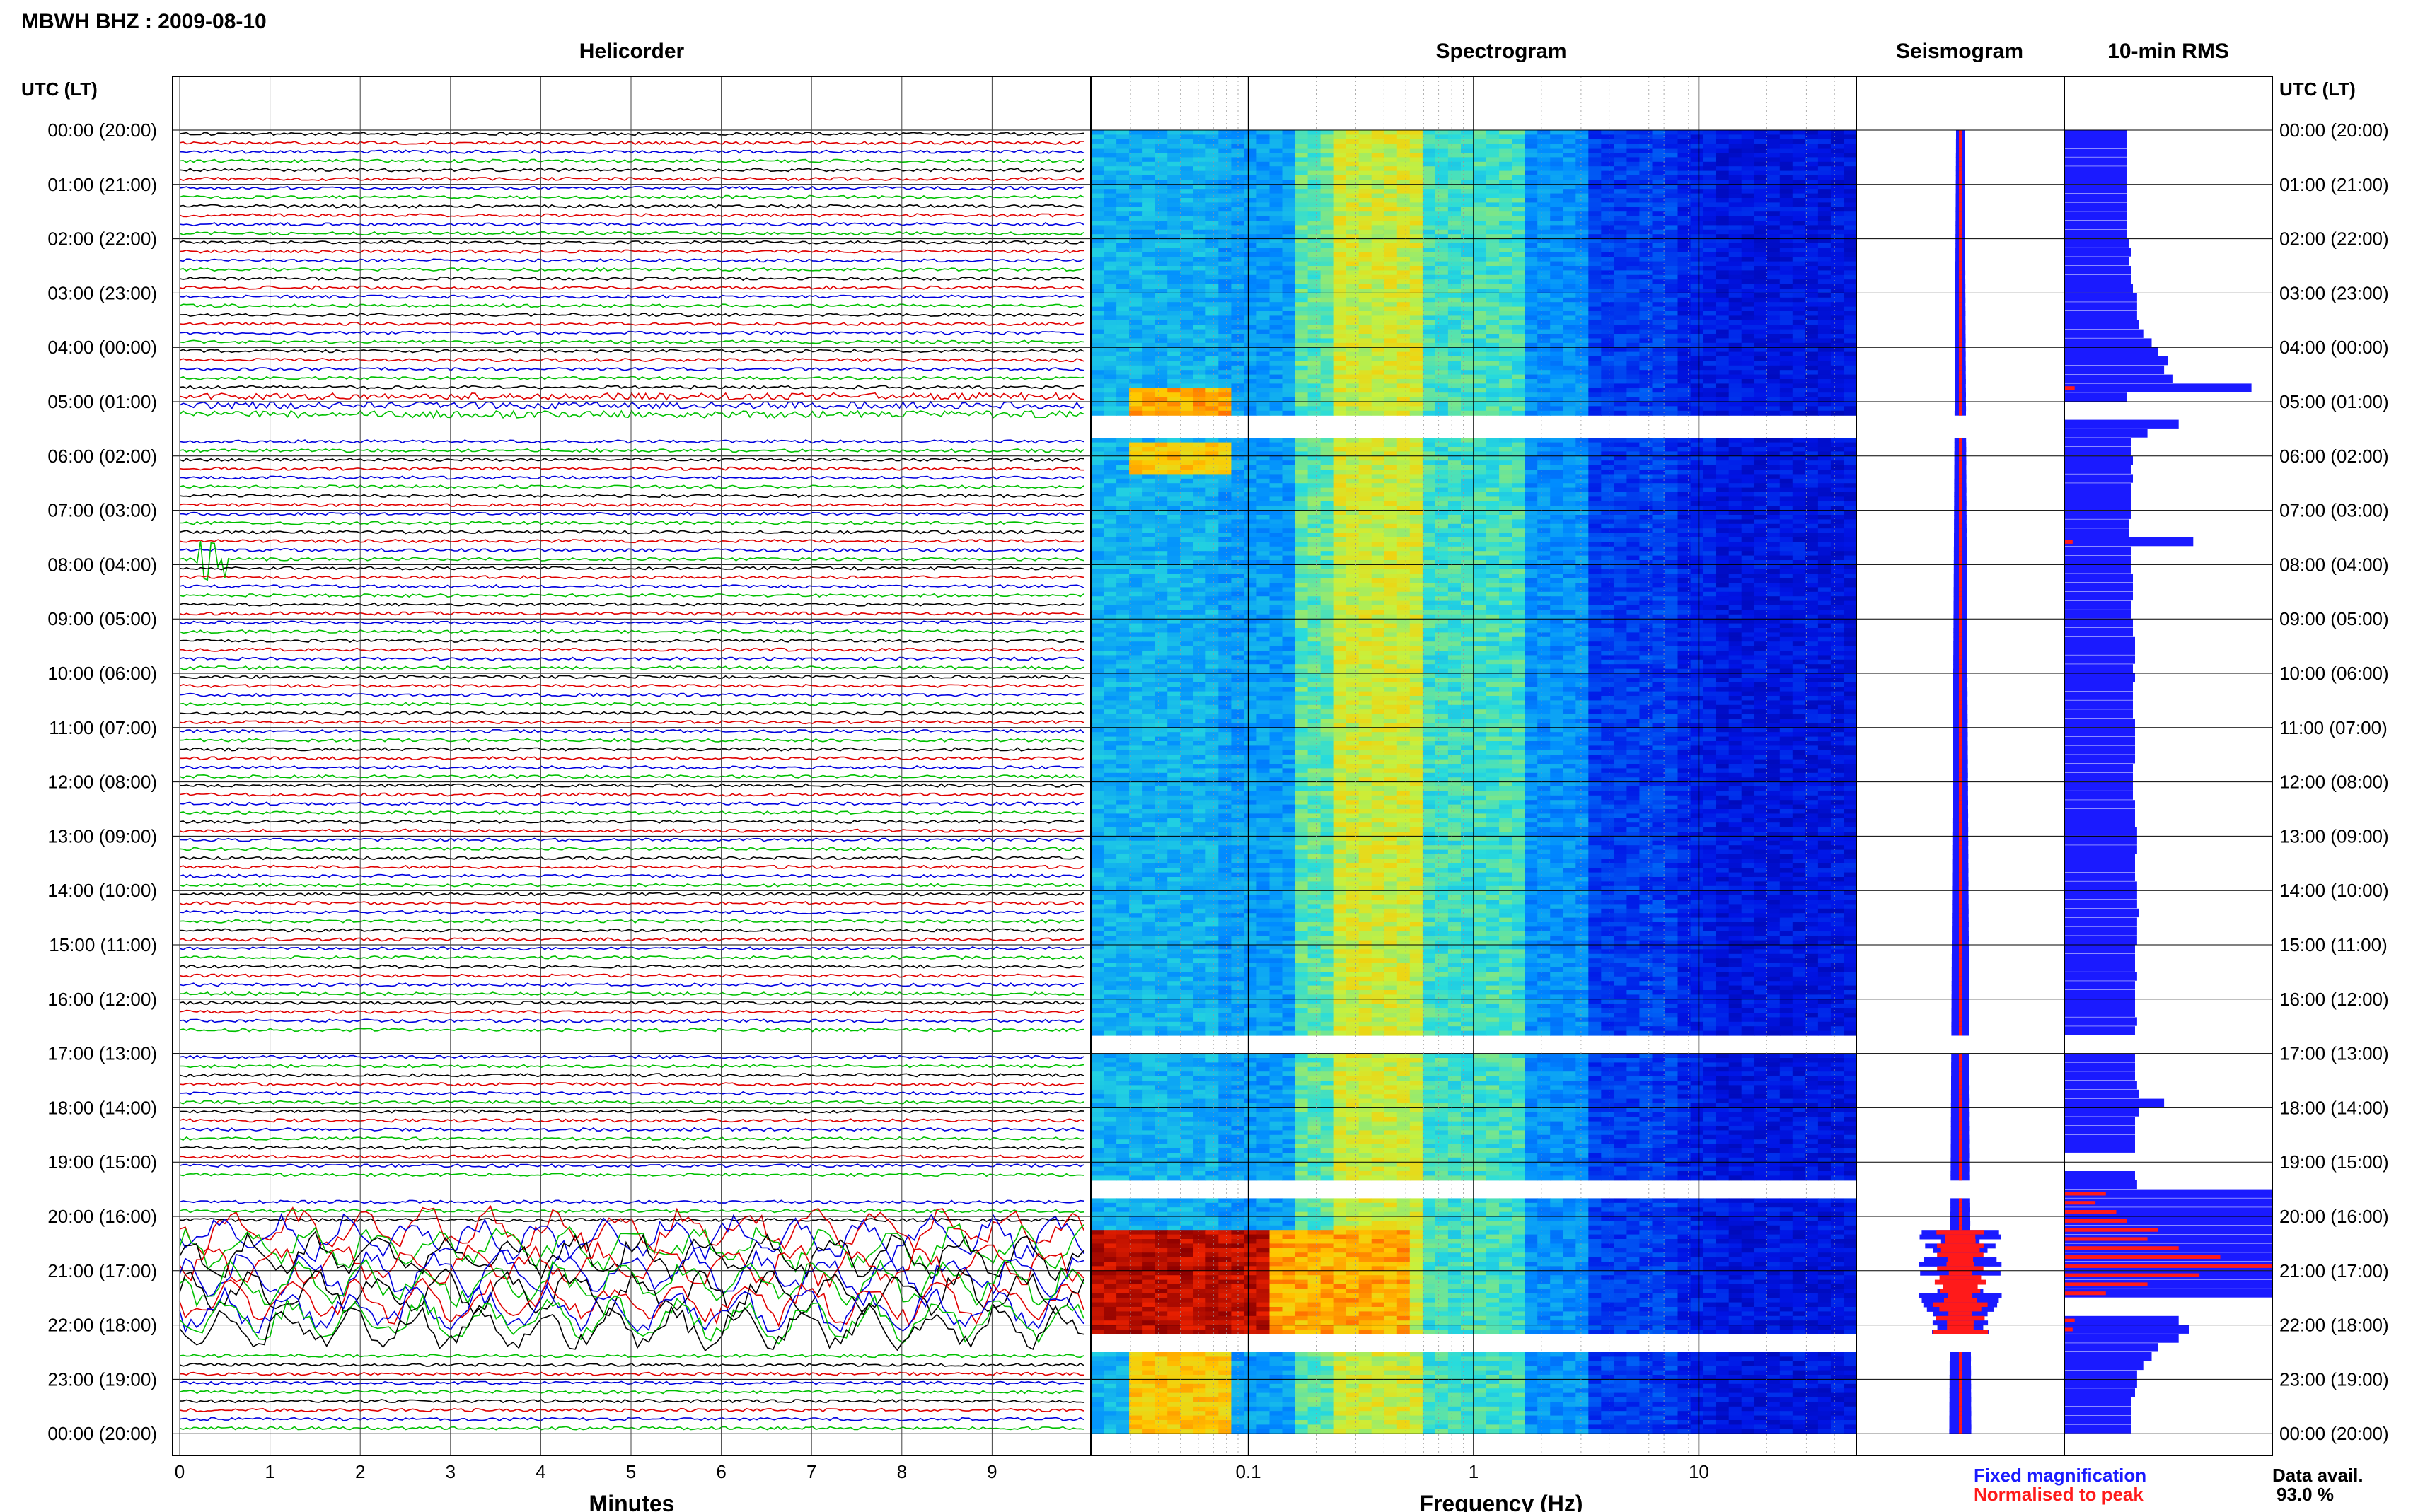 This screenshot has width=2418, height=1512. What do you see at coordinates (144, 21) in the screenshot?
I see `station-title: MBWH BHZ : 2009-08-10` at bounding box center [144, 21].